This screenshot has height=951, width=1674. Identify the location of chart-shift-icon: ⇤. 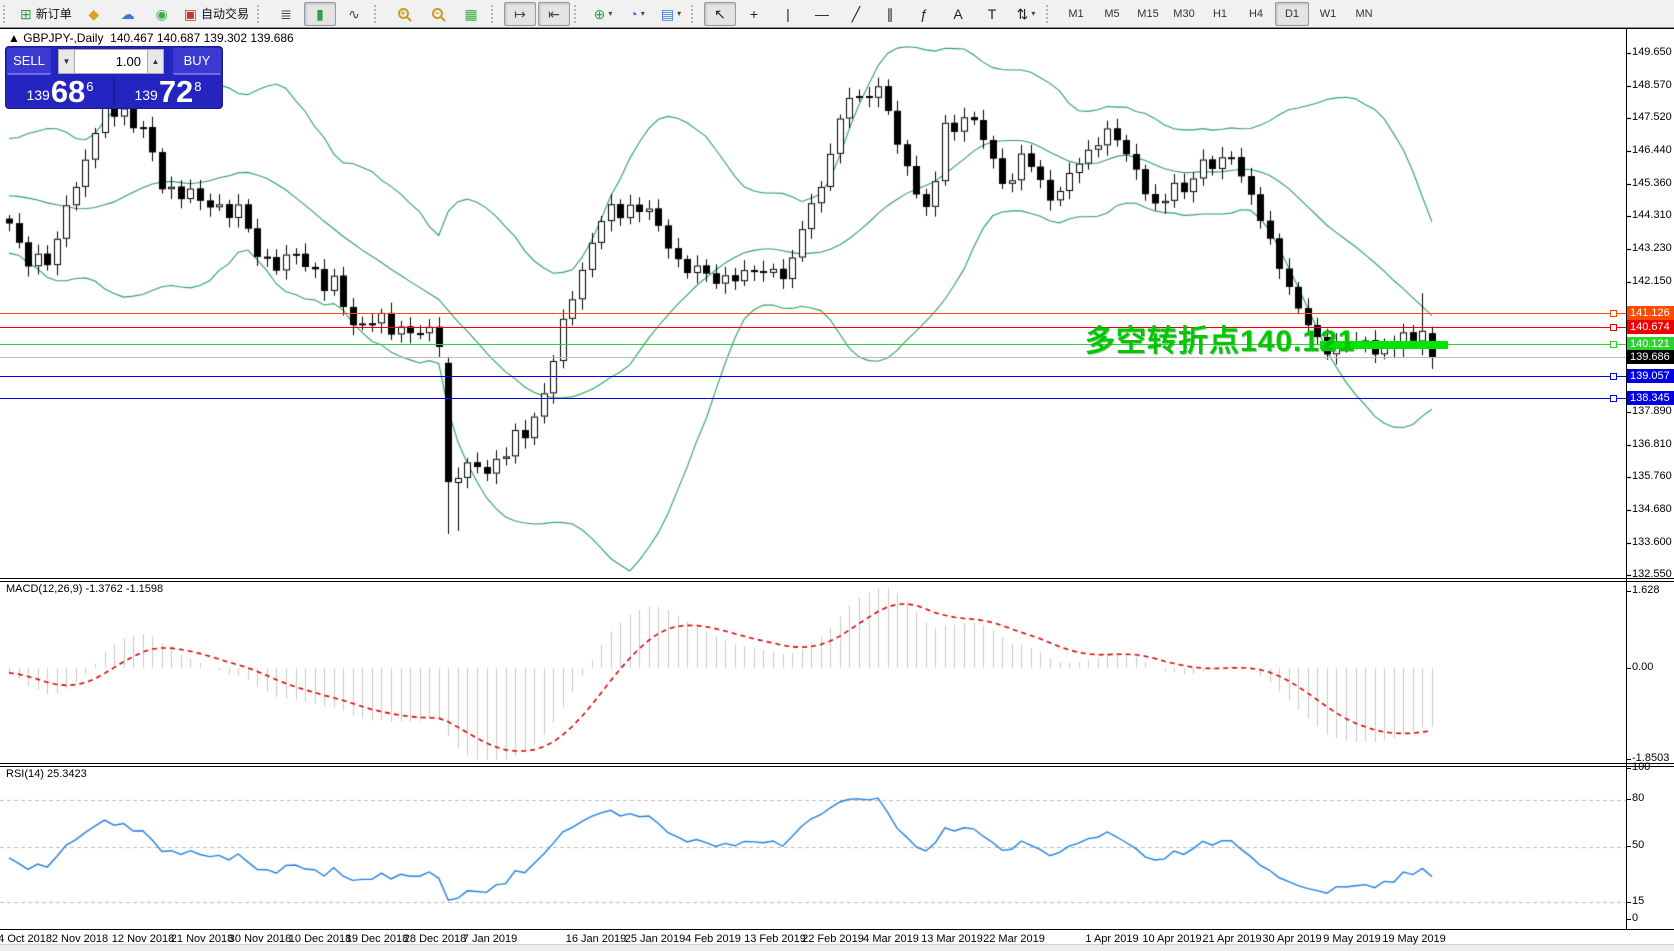
(554, 13).